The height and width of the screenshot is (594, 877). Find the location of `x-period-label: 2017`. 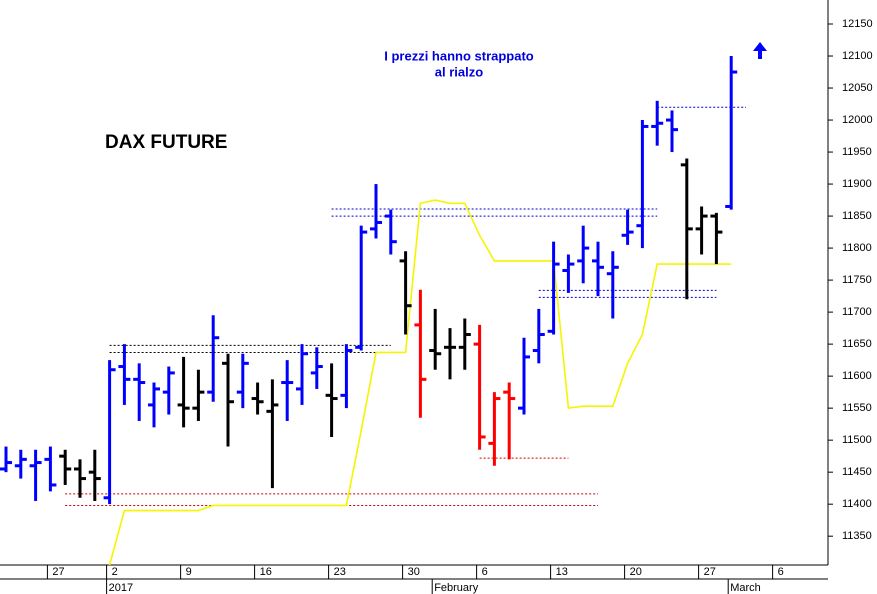

x-period-label: 2017 is located at coordinates (121, 588).